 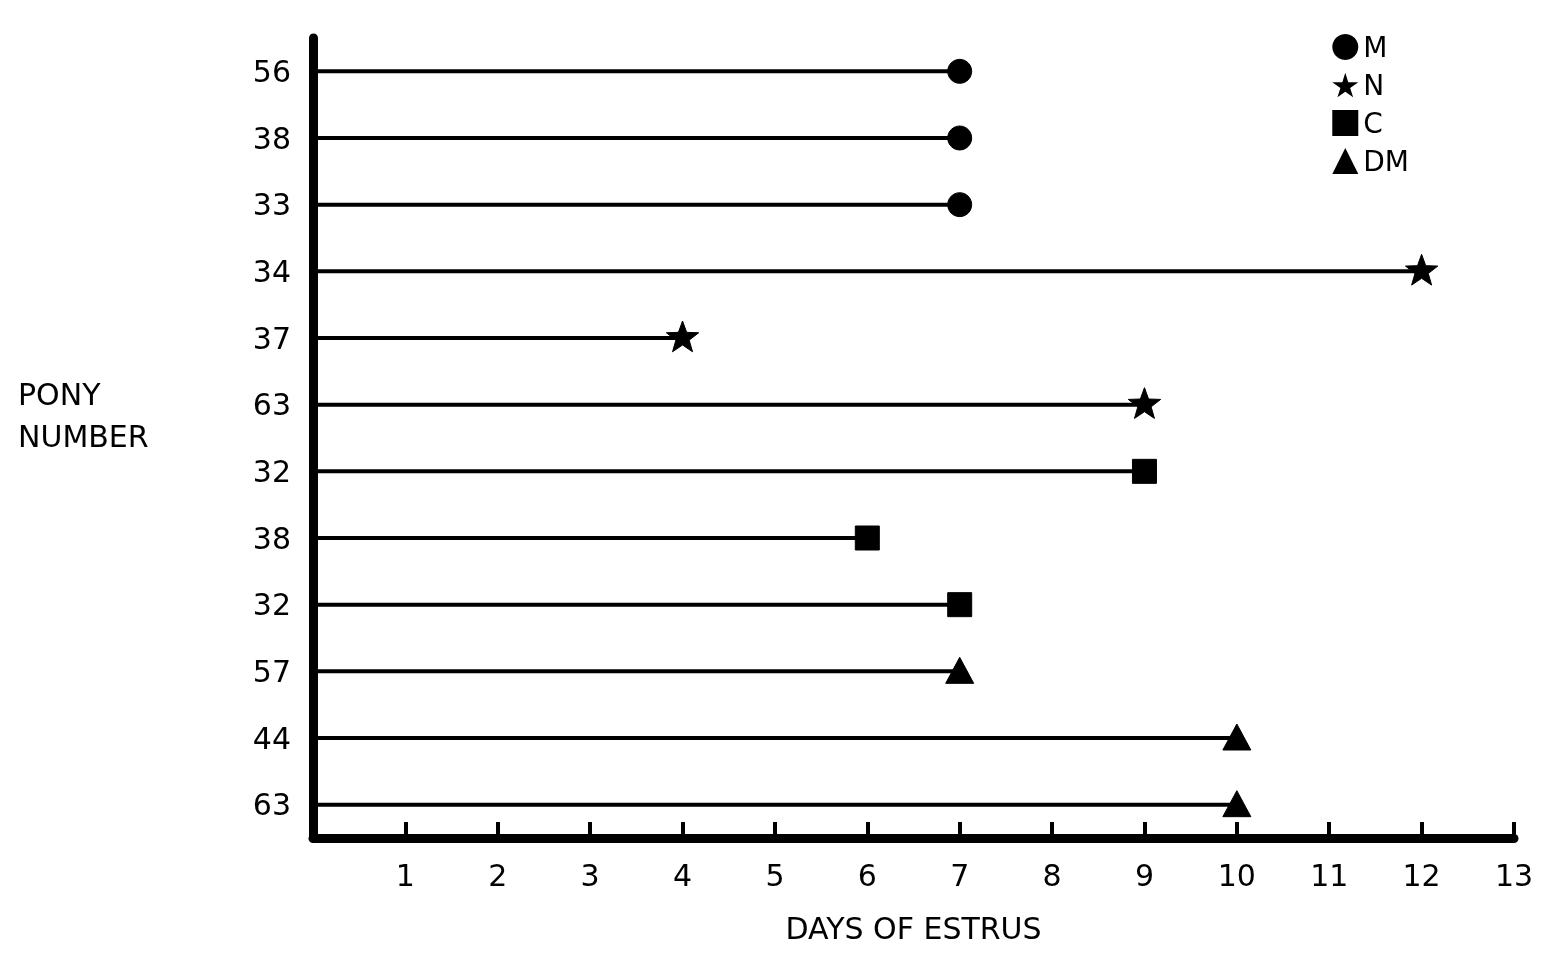 What do you see at coordinates (913, 928) in the screenshot?
I see `x-axis-title: DAYS OF ESTRUS` at bounding box center [913, 928].